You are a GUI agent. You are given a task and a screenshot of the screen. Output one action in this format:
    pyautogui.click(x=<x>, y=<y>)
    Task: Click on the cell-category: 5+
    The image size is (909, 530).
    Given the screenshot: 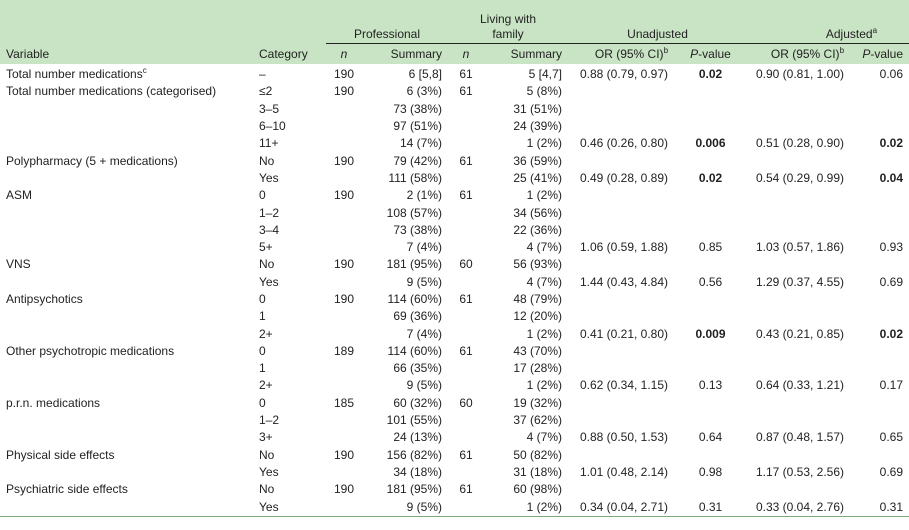 What is the action you would take?
    pyautogui.click(x=266, y=247)
    